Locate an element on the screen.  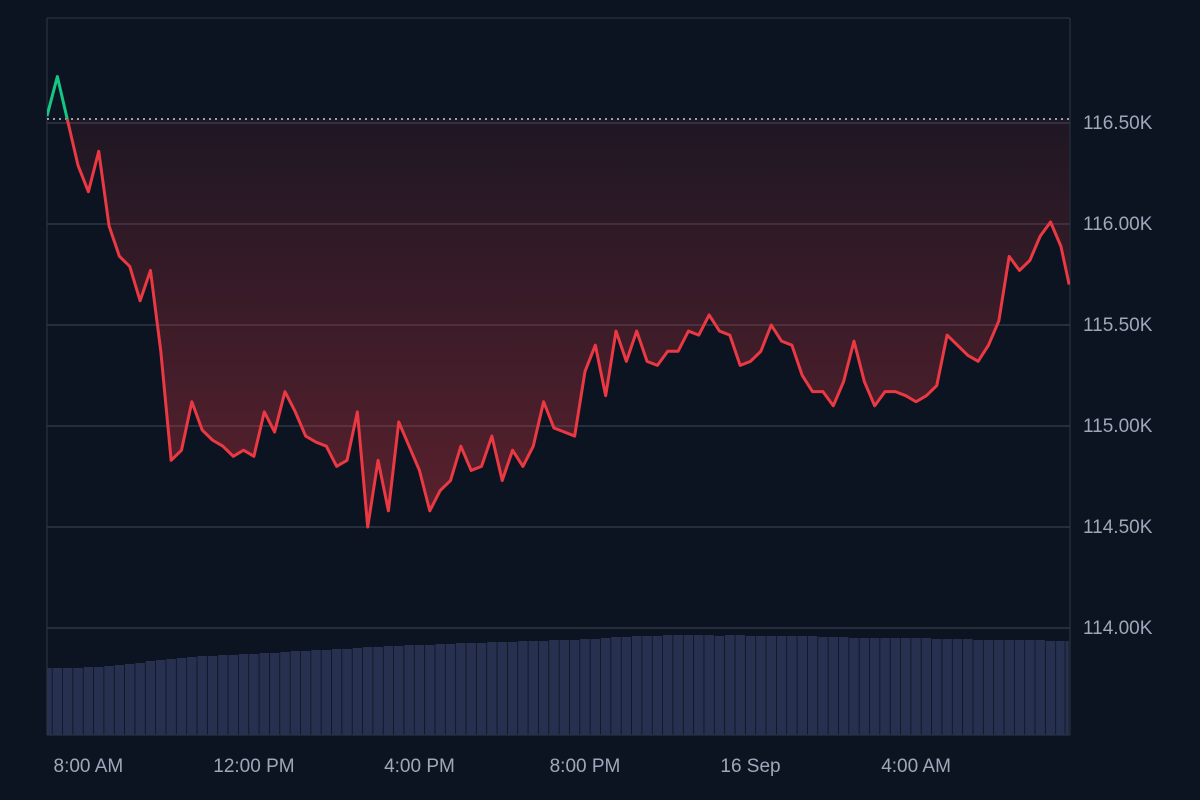
x-tick-label: 8:00 AM is located at coordinates (89, 766).